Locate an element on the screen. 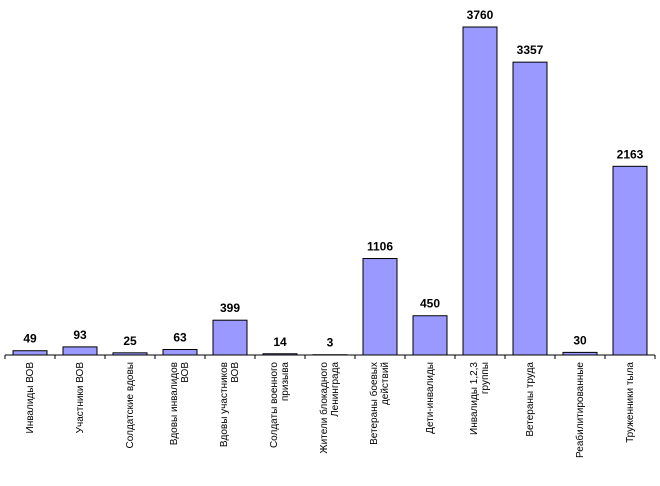  x-tick-label: Жители блокадного Ленинграда is located at coordinates (330, 408).